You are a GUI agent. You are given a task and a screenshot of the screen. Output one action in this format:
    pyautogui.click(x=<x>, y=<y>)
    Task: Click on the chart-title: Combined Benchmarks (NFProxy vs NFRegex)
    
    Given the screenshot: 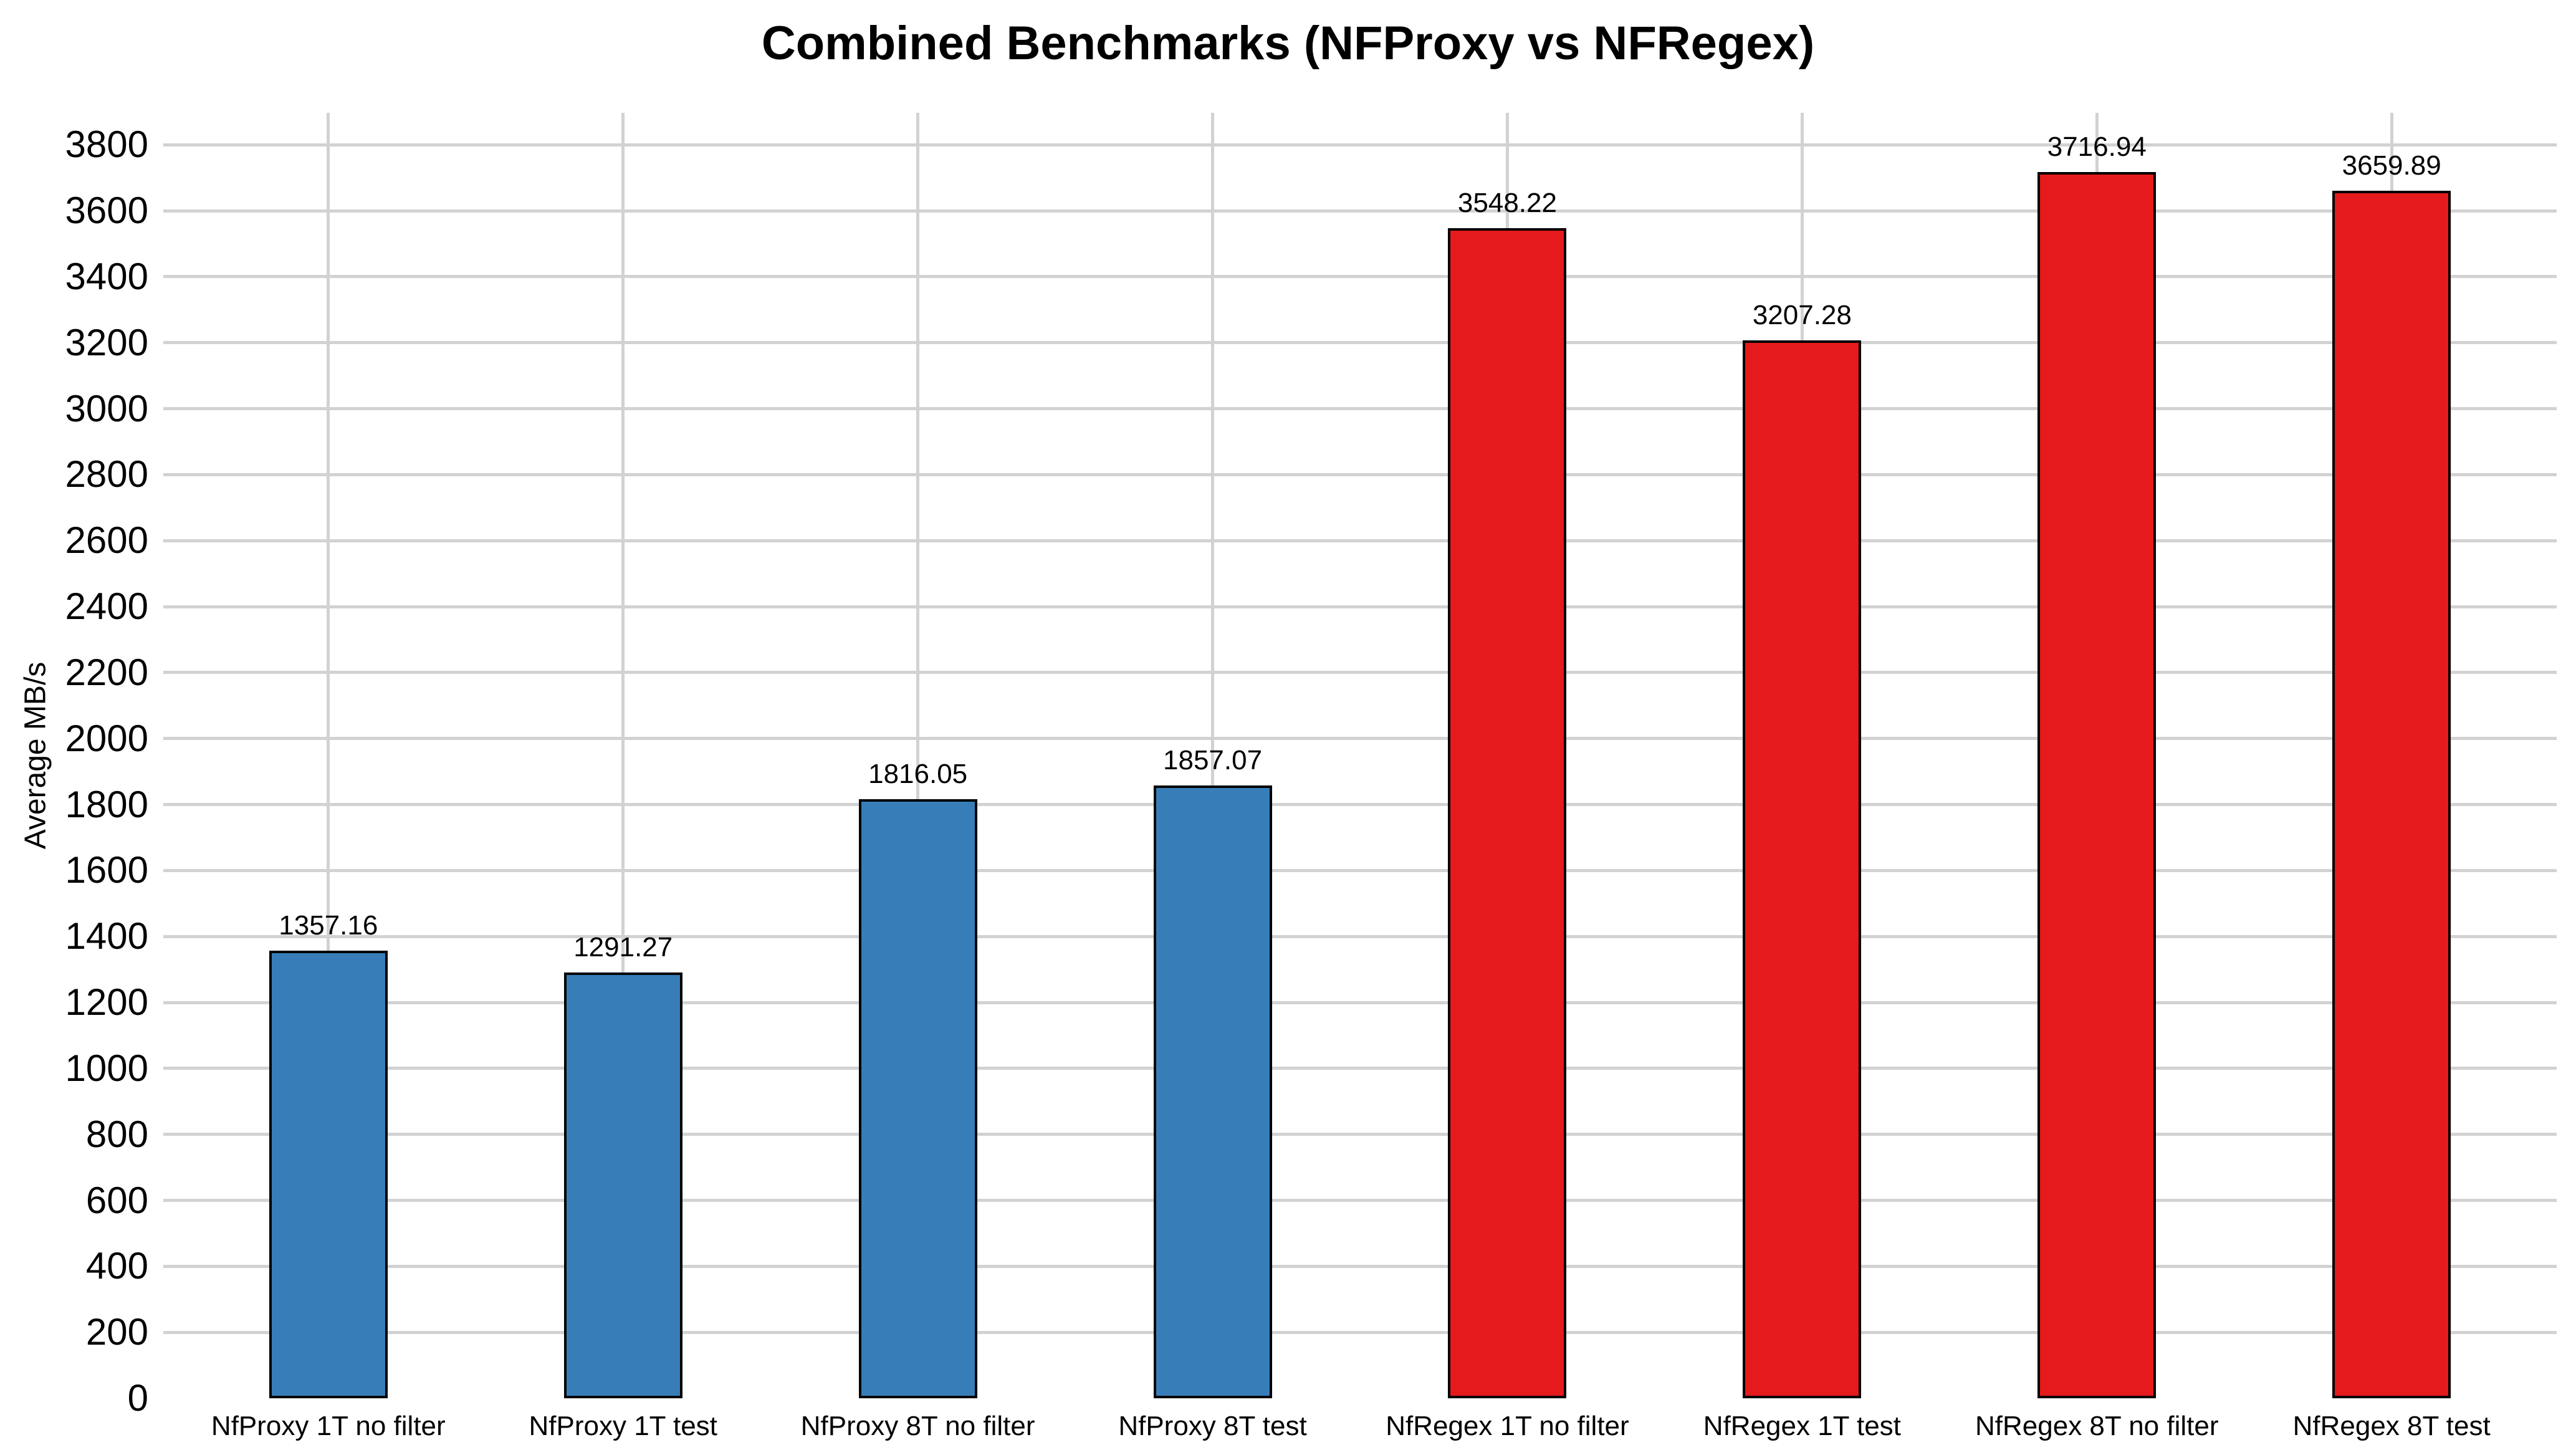 What is the action you would take?
    pyautogui.click(x=1288, y=43)
    